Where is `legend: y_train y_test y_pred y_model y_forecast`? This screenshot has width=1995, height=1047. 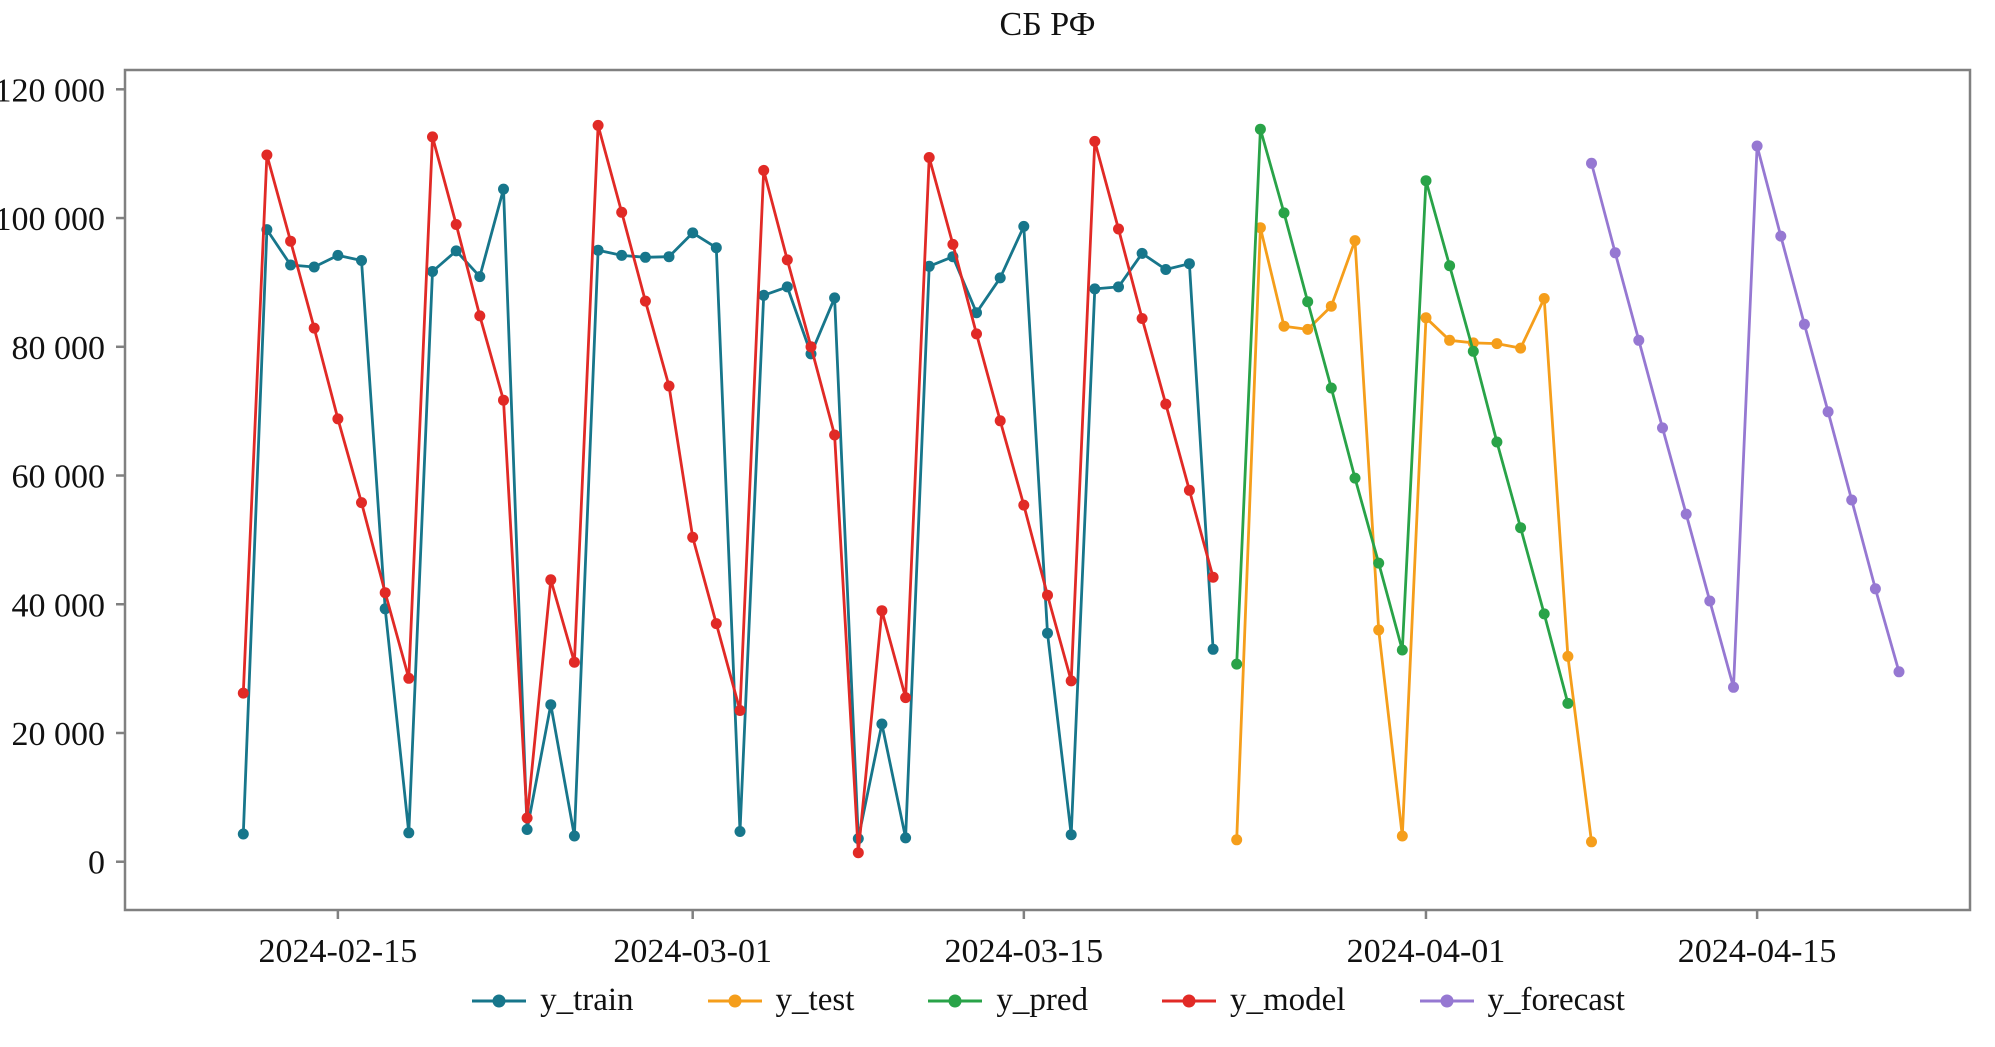 legend: y_train y_test y_pred y_model y_forecast is located at coordinates (1047, 1000).